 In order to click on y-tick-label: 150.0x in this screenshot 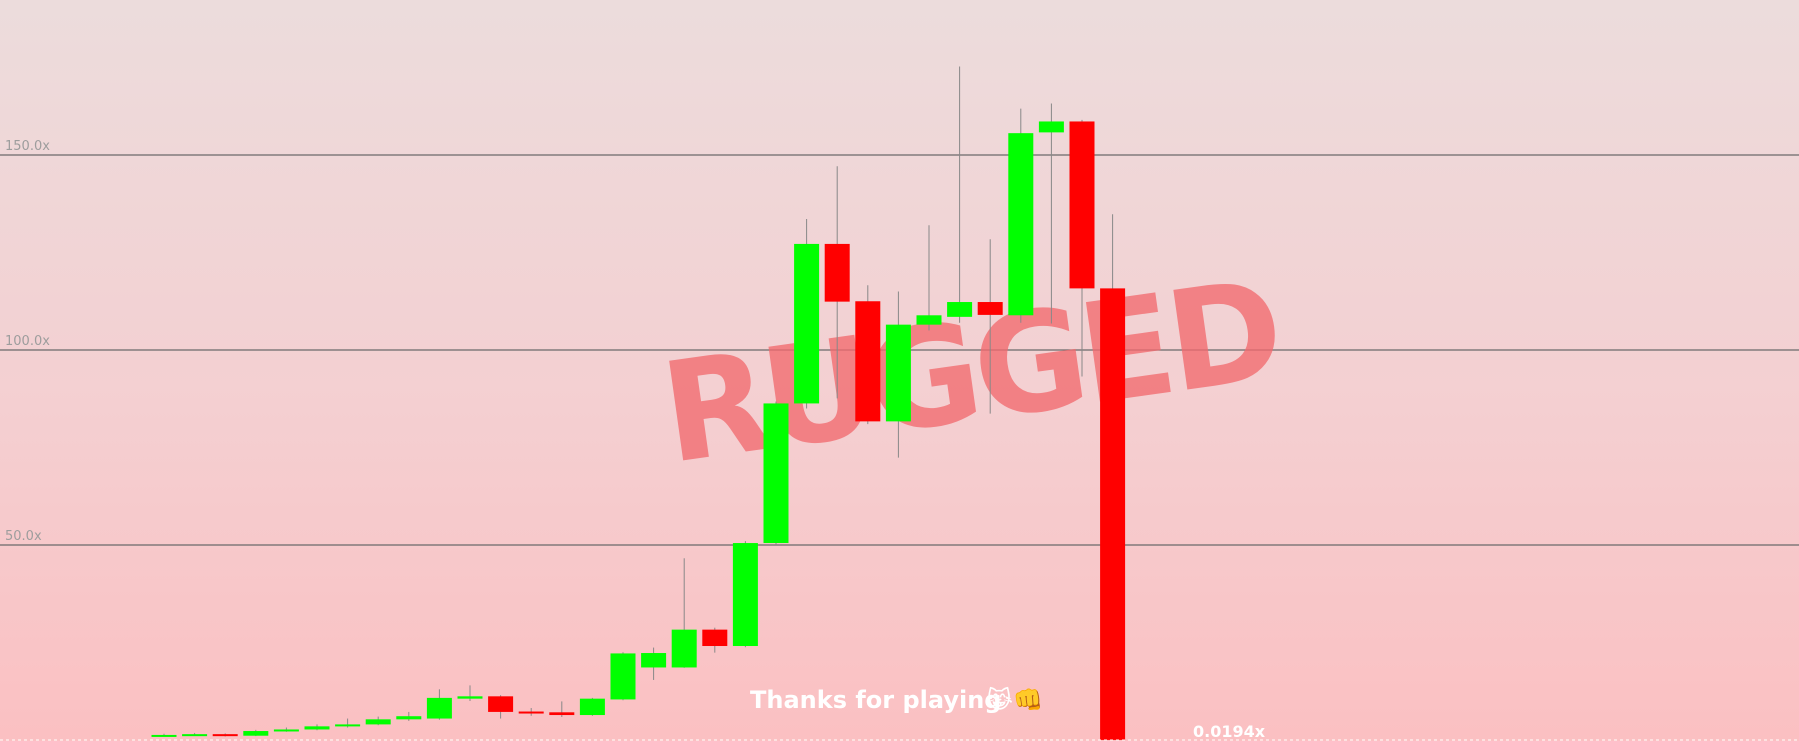, I will do `click(27, 146)`.